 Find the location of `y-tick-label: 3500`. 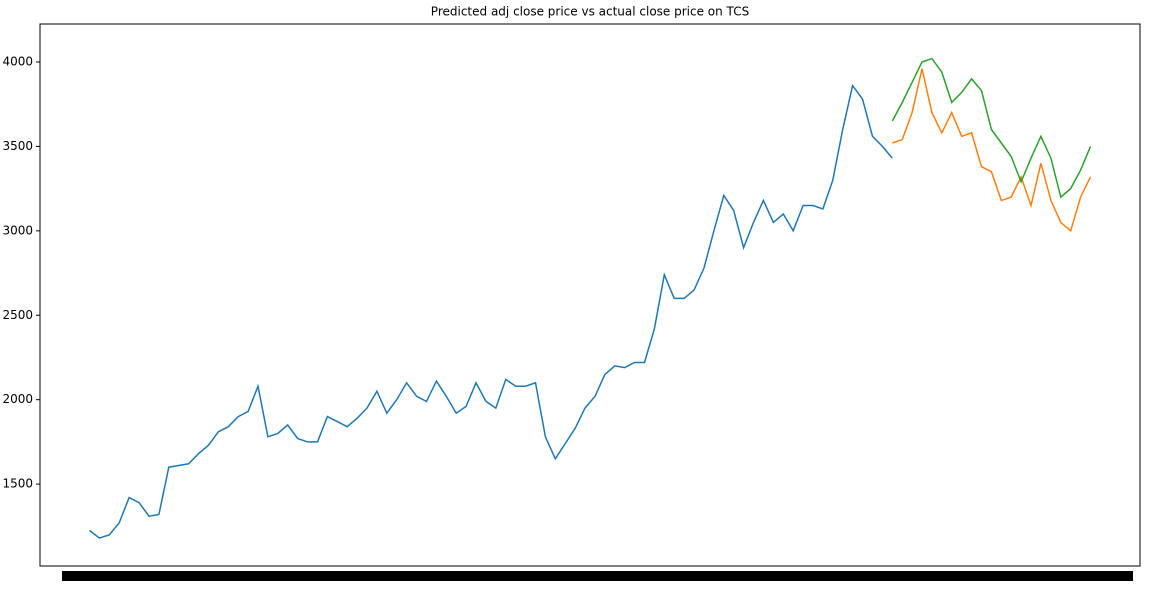

y-tick-label: 3500 is located at coordinates (17, 146).